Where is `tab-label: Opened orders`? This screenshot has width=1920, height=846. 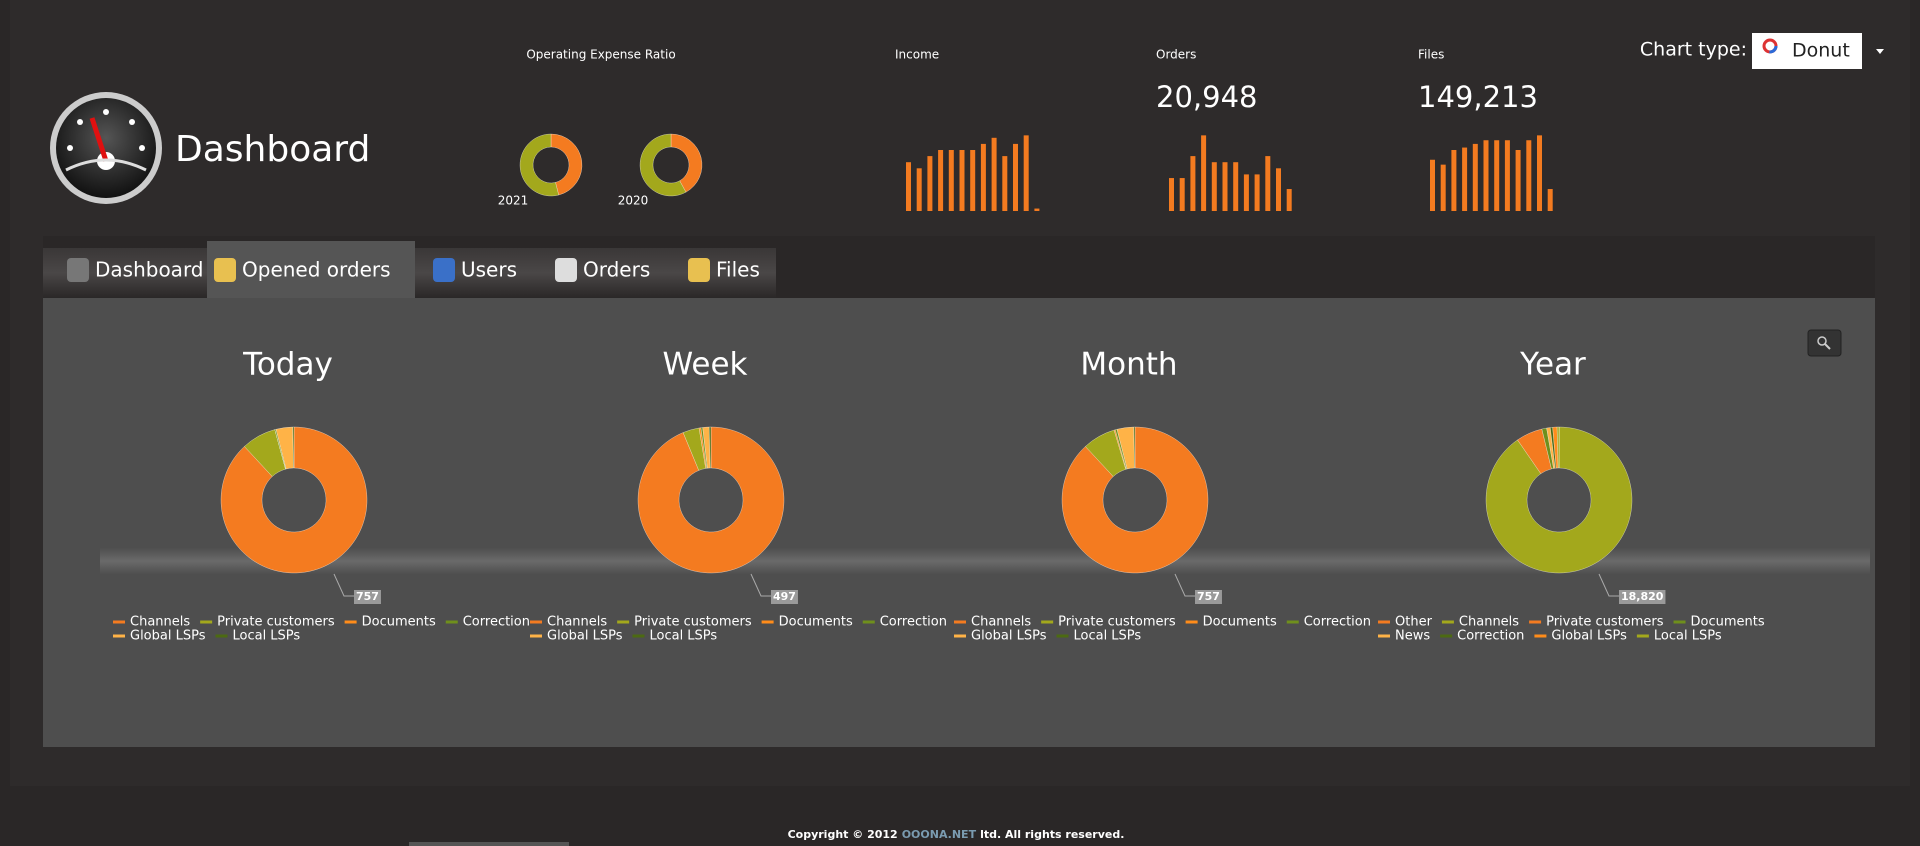
tab-label: Opened orders is located at coordinates (316, 270).